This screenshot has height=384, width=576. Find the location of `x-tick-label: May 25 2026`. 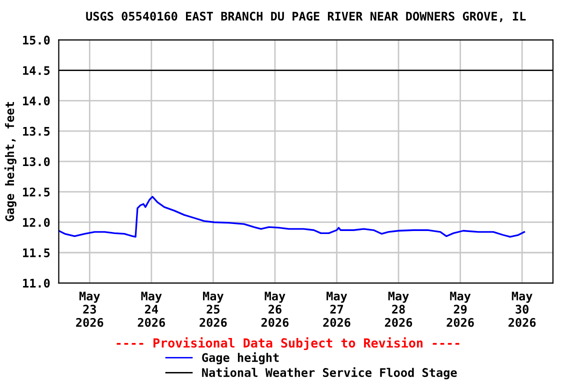

x-tick-label: May 25 2026 is located at coordinates (213, 309).